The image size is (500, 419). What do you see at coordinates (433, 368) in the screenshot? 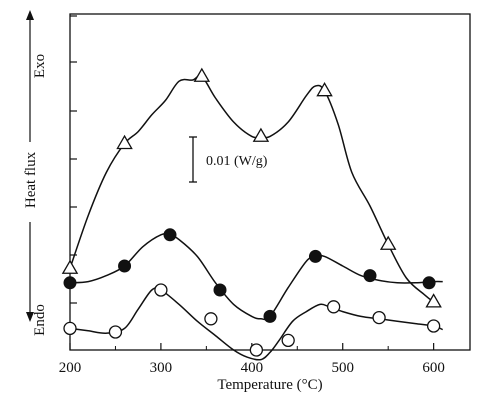
I see `x-tick-label: 600` at bounding box center [433, 368].